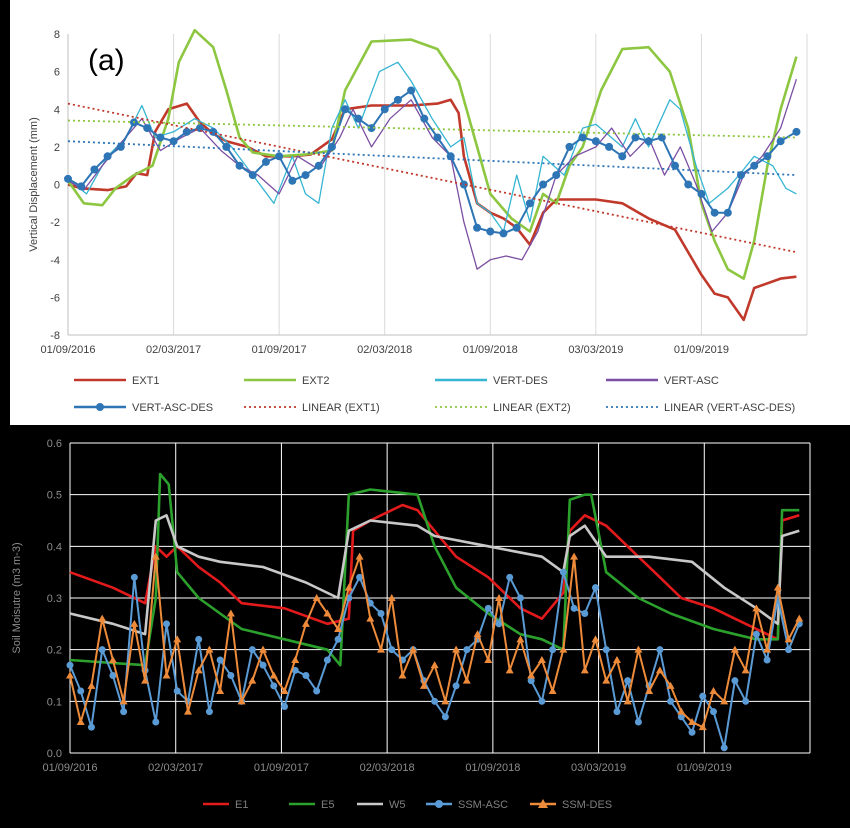  I want to click on panel-label-a: (a), so click(106, 60).